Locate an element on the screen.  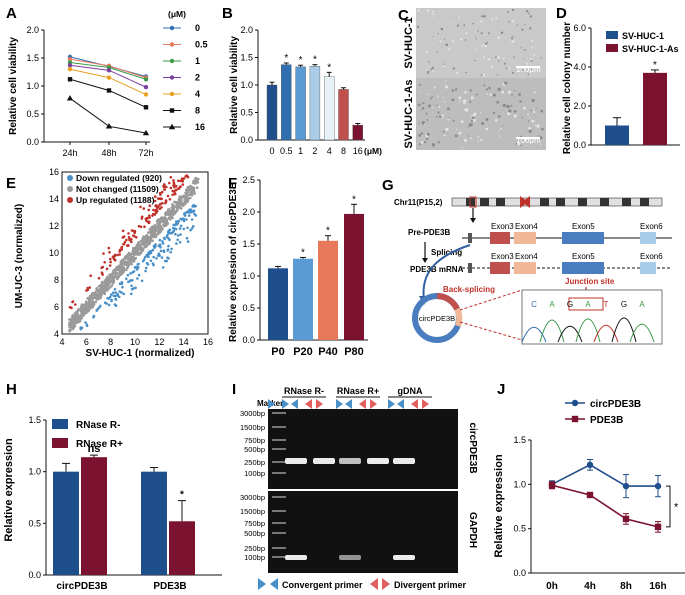
chromatogram-box is located at coordinates (592, 317).